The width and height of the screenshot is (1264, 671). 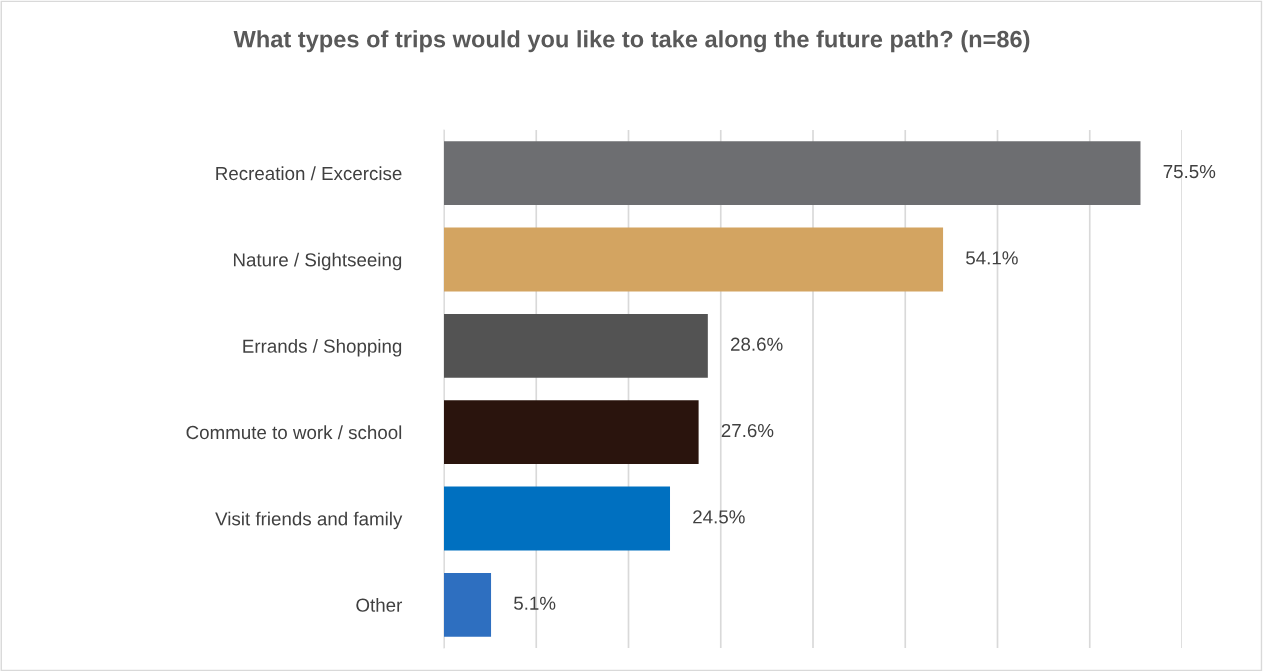 What do you see at coordinates (719, 517) in the screenshot?
I see `data-label: 24.5%` at bounding box center [719, 517].